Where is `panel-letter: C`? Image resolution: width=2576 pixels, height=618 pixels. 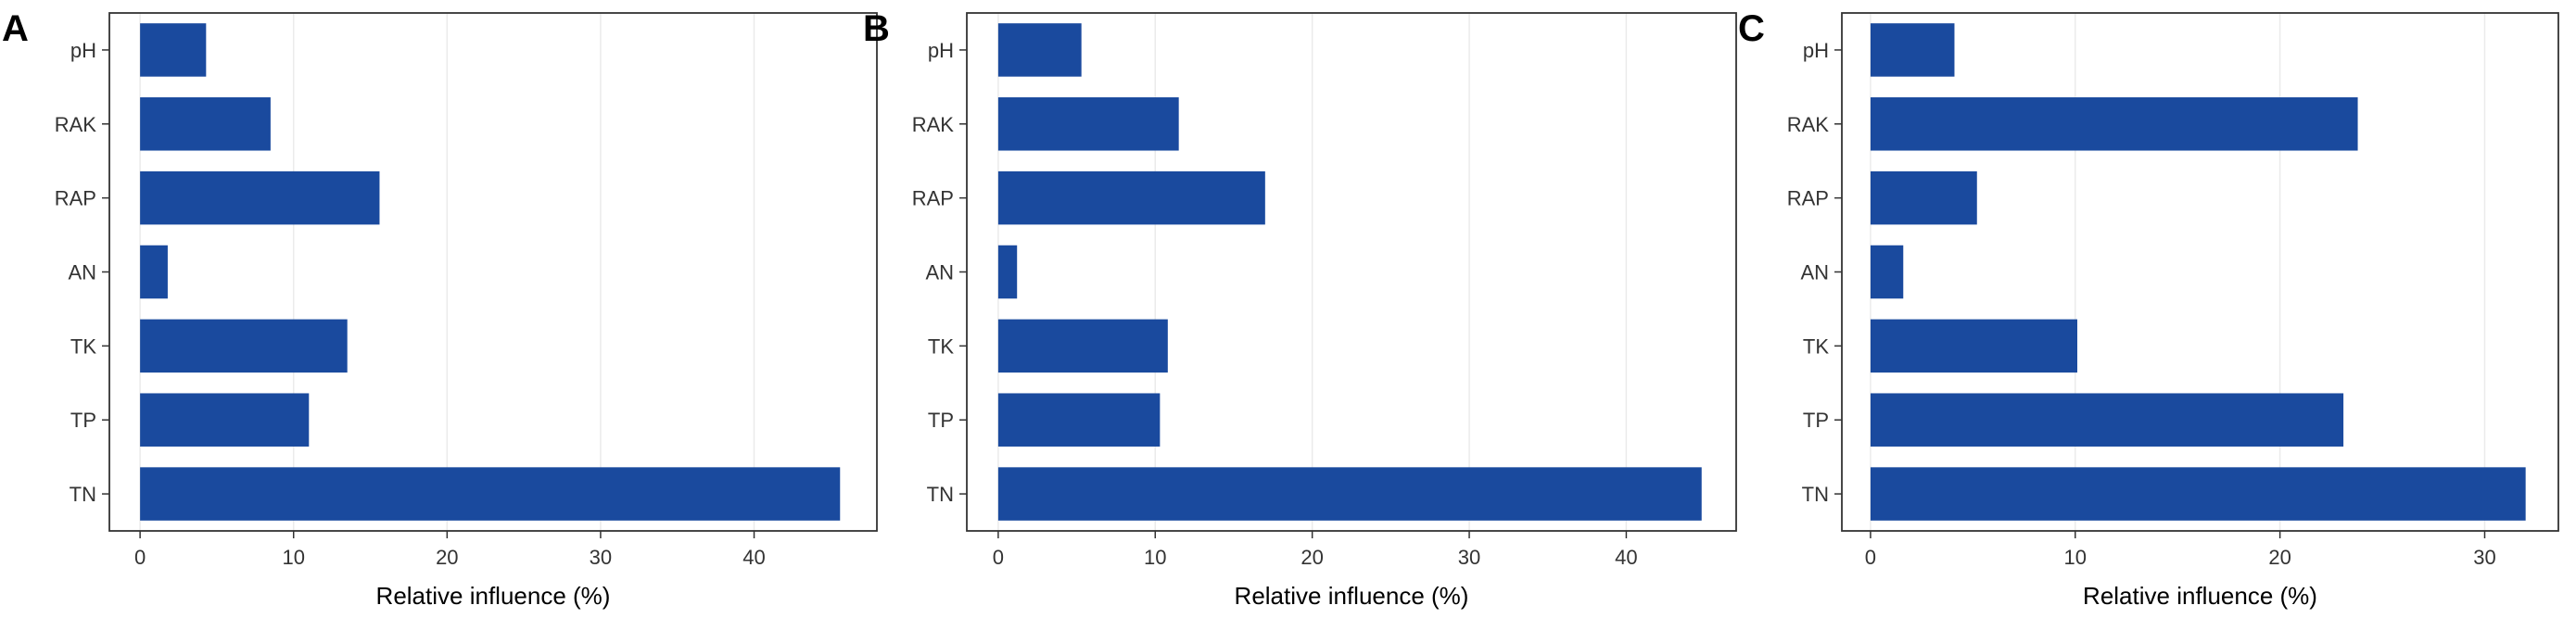
panel-letter: C is located at coordinates (1751, 28).